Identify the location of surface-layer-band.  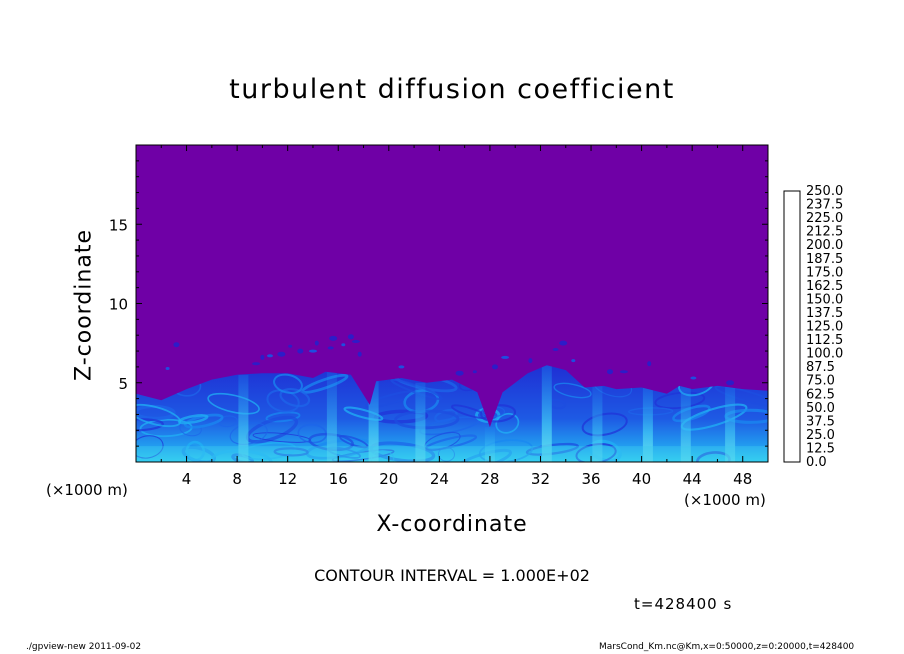
(452, 454).